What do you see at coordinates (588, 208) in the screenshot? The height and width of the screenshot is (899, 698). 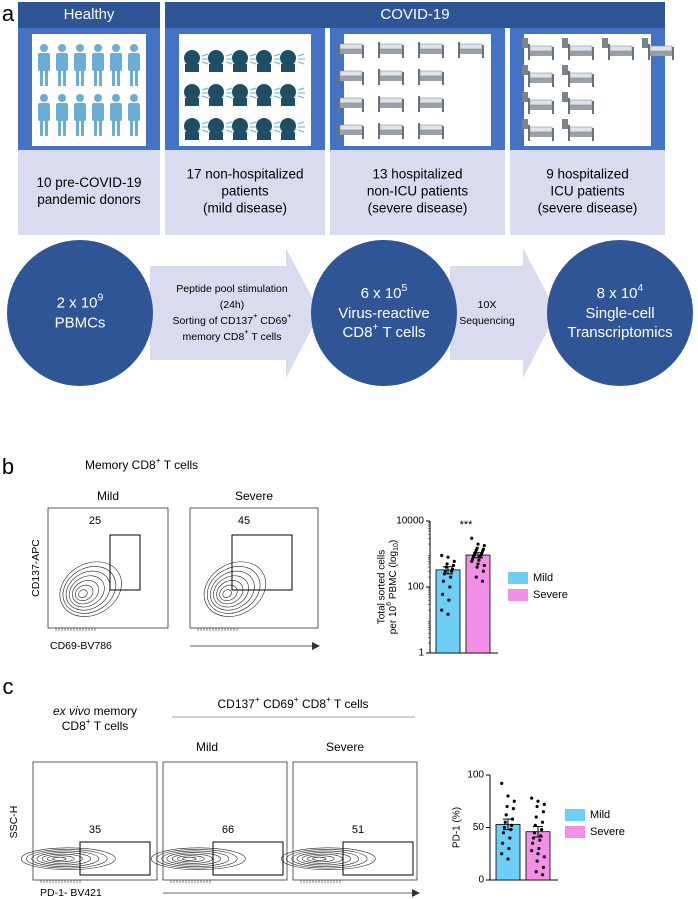 I see `cohort-text: (severe disease)` at bounding box center [588, 208].